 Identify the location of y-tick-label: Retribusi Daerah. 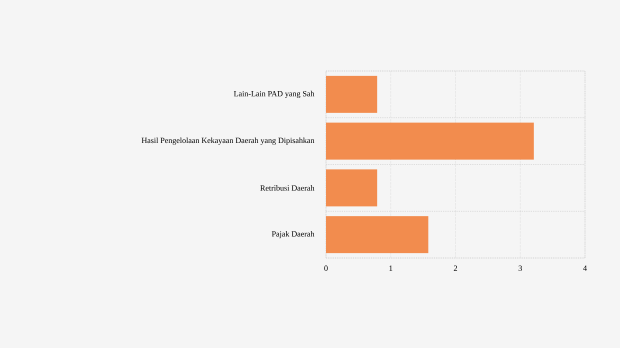
(287, 188).